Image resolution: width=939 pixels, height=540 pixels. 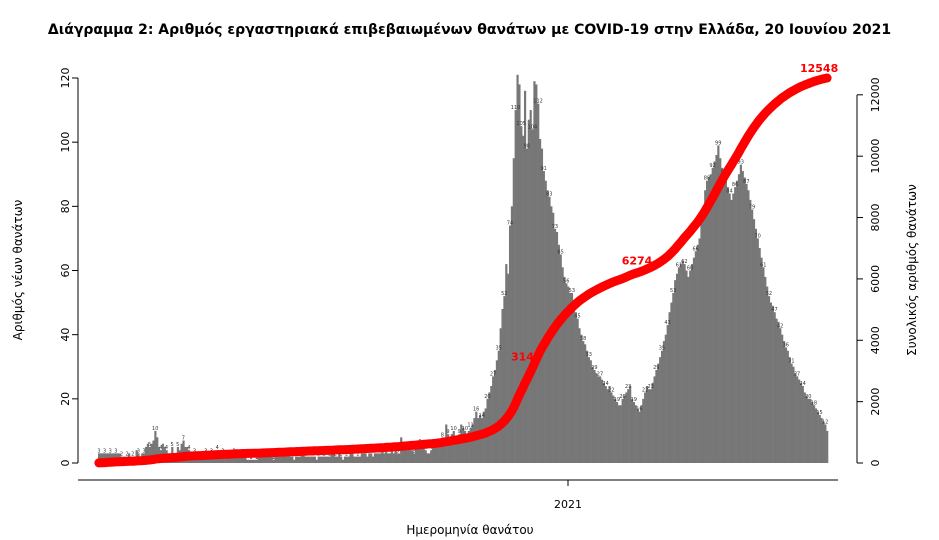 I want to click on bar-value-label: 1, so click(x=273, y=458).